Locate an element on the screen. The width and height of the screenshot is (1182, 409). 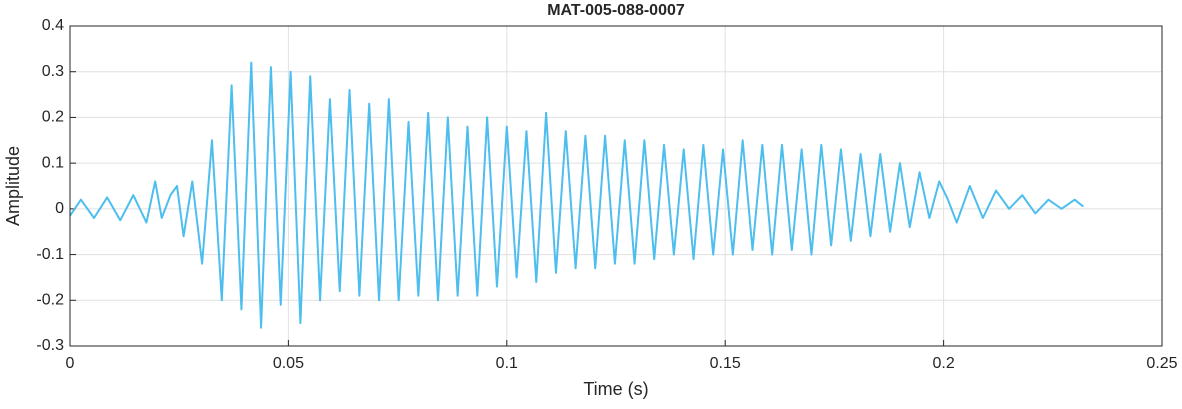
y-tick-label: -0.2 is located at coordinates (50, 300).